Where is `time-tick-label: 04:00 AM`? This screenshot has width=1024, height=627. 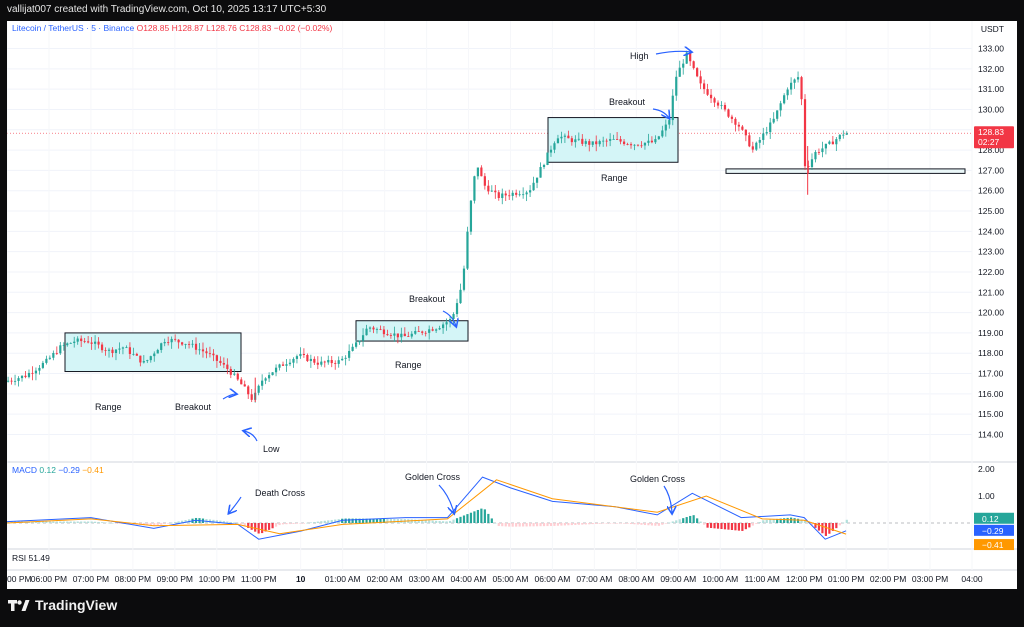 time-tick-label: 04:00 AM is located at coordinates (469, 579).